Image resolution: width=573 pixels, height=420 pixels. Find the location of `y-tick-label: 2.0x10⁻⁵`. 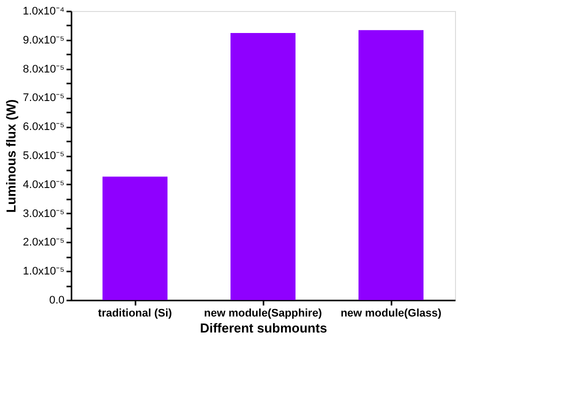

y-tick-label: 2.0x10⁻⁵ is located at coordinates (43, 242).